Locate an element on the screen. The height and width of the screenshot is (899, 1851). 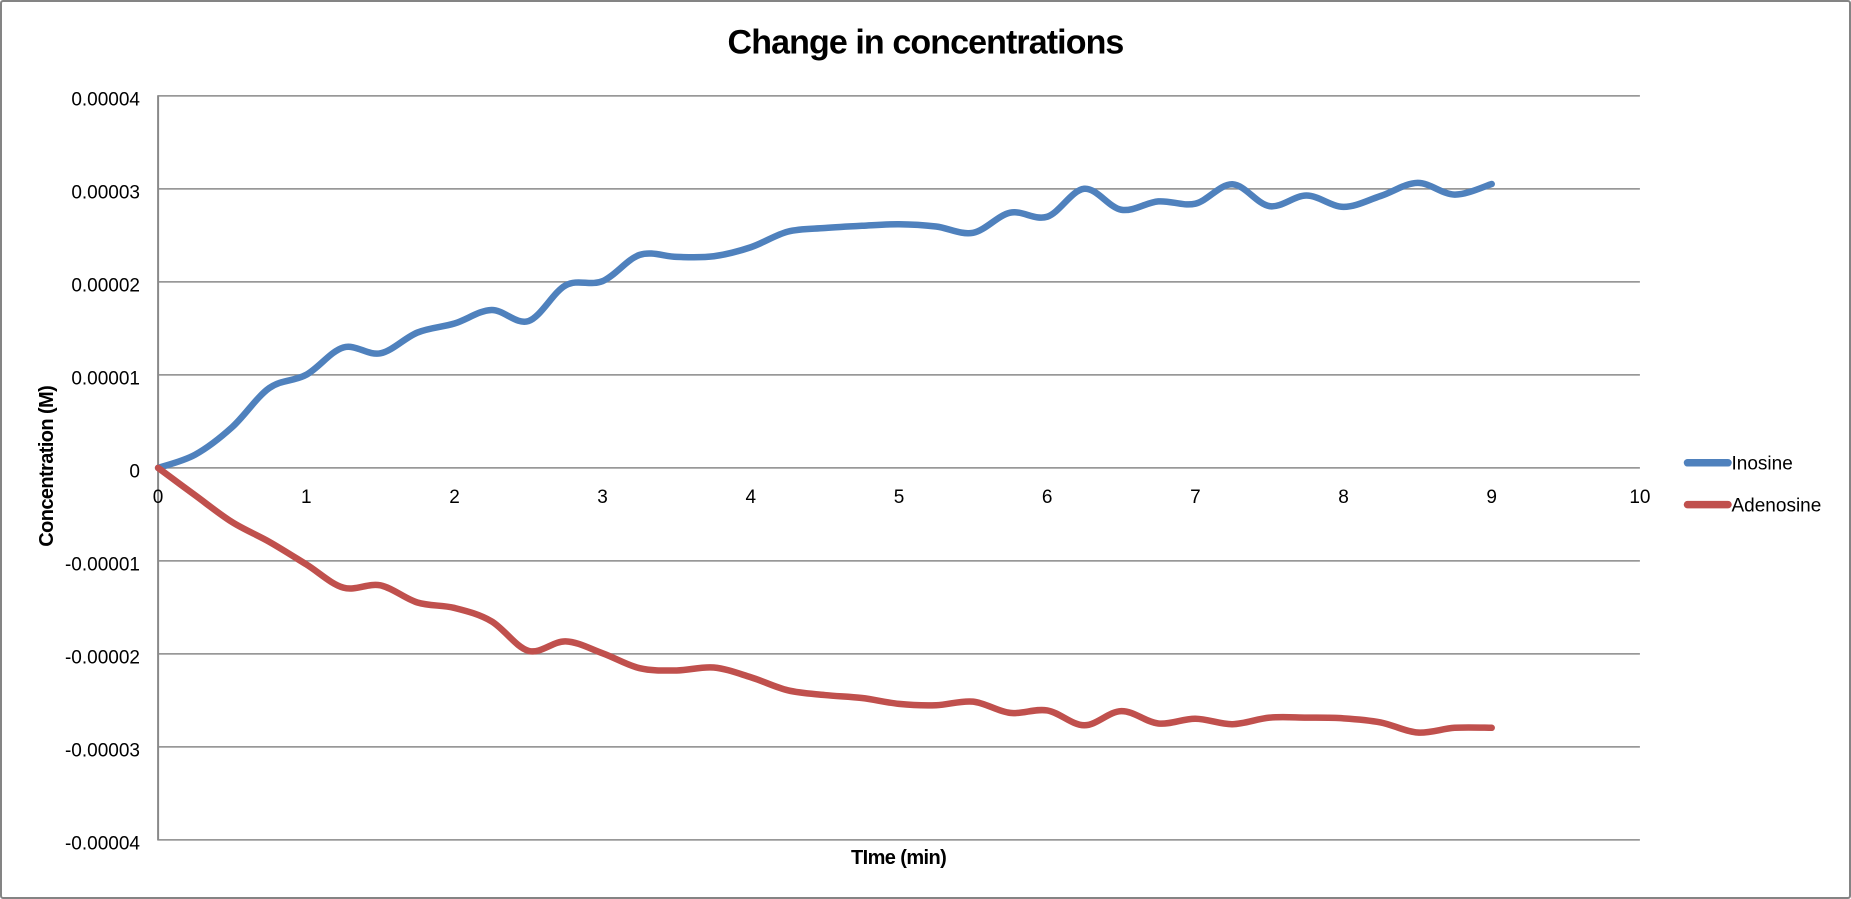
svg-text: 6 is located at coordinates (1047, 497).